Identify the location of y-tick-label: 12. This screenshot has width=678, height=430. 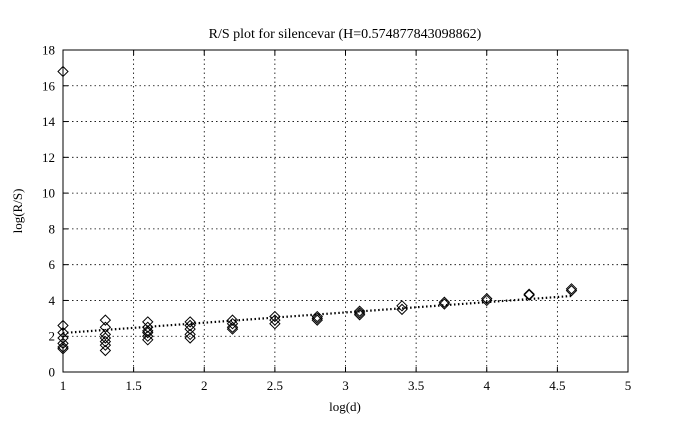
(48, 157).